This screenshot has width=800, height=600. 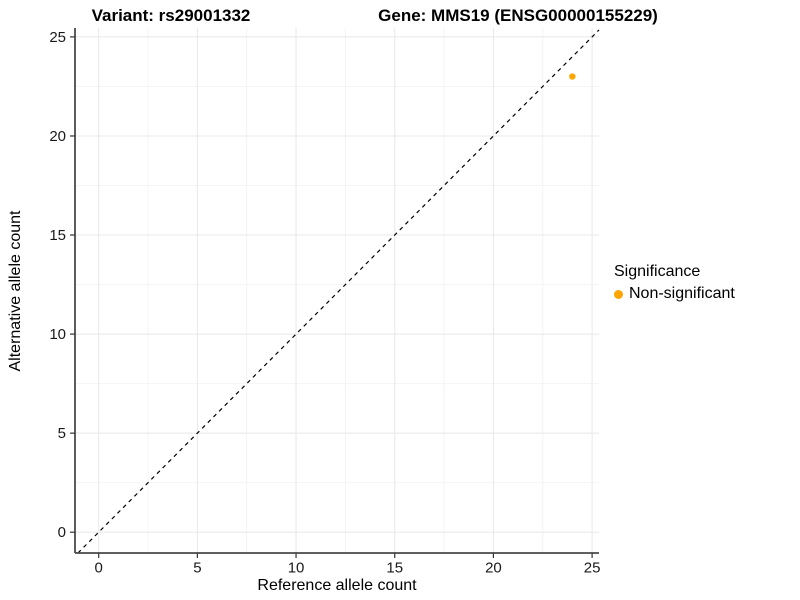 I want to click on gene-title: Gene: MMS19 (ENSG00000155229), so click(x=518, y=15).